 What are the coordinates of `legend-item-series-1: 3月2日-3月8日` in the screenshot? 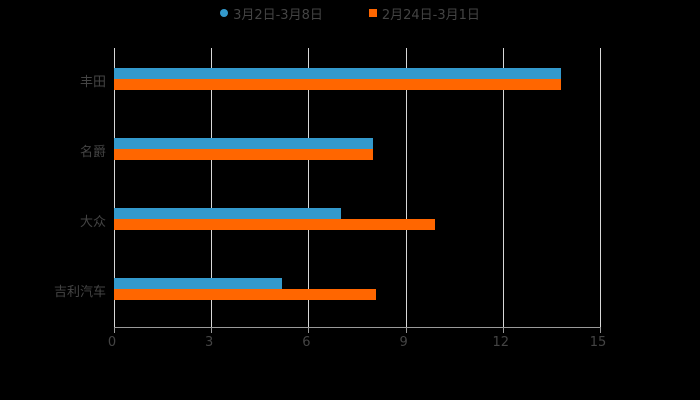 It's located at (271, 13).